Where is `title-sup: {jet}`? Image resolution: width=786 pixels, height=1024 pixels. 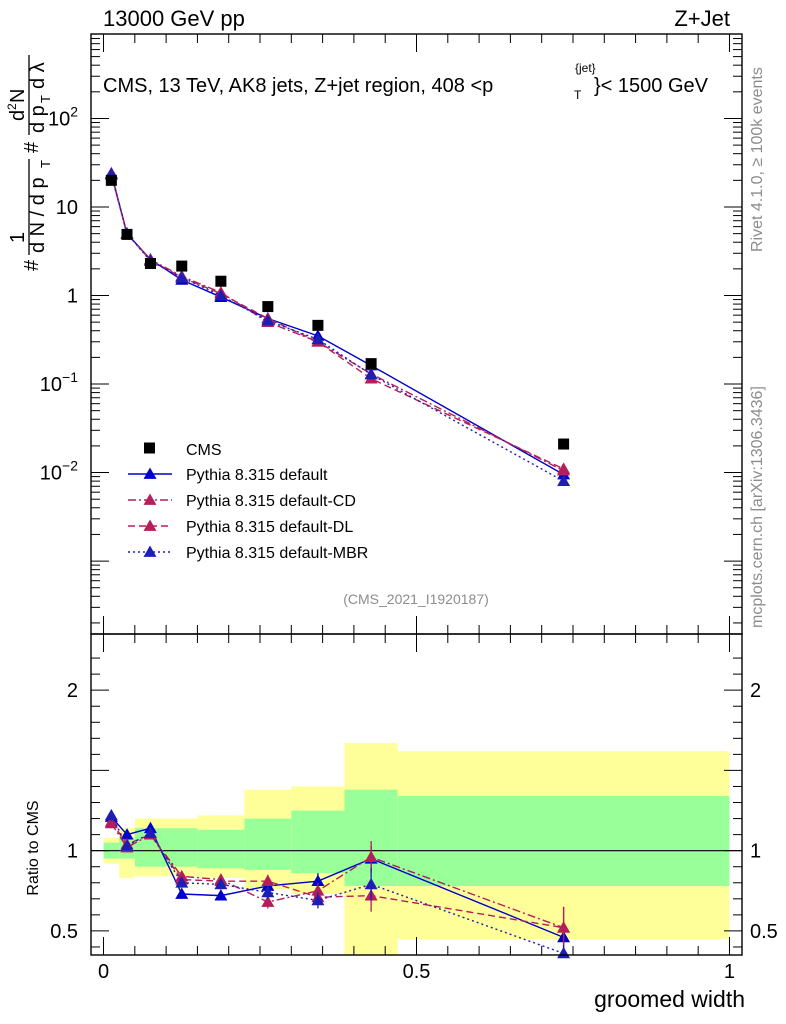 title-sup: {jet} is located at coordinates (585, 68).